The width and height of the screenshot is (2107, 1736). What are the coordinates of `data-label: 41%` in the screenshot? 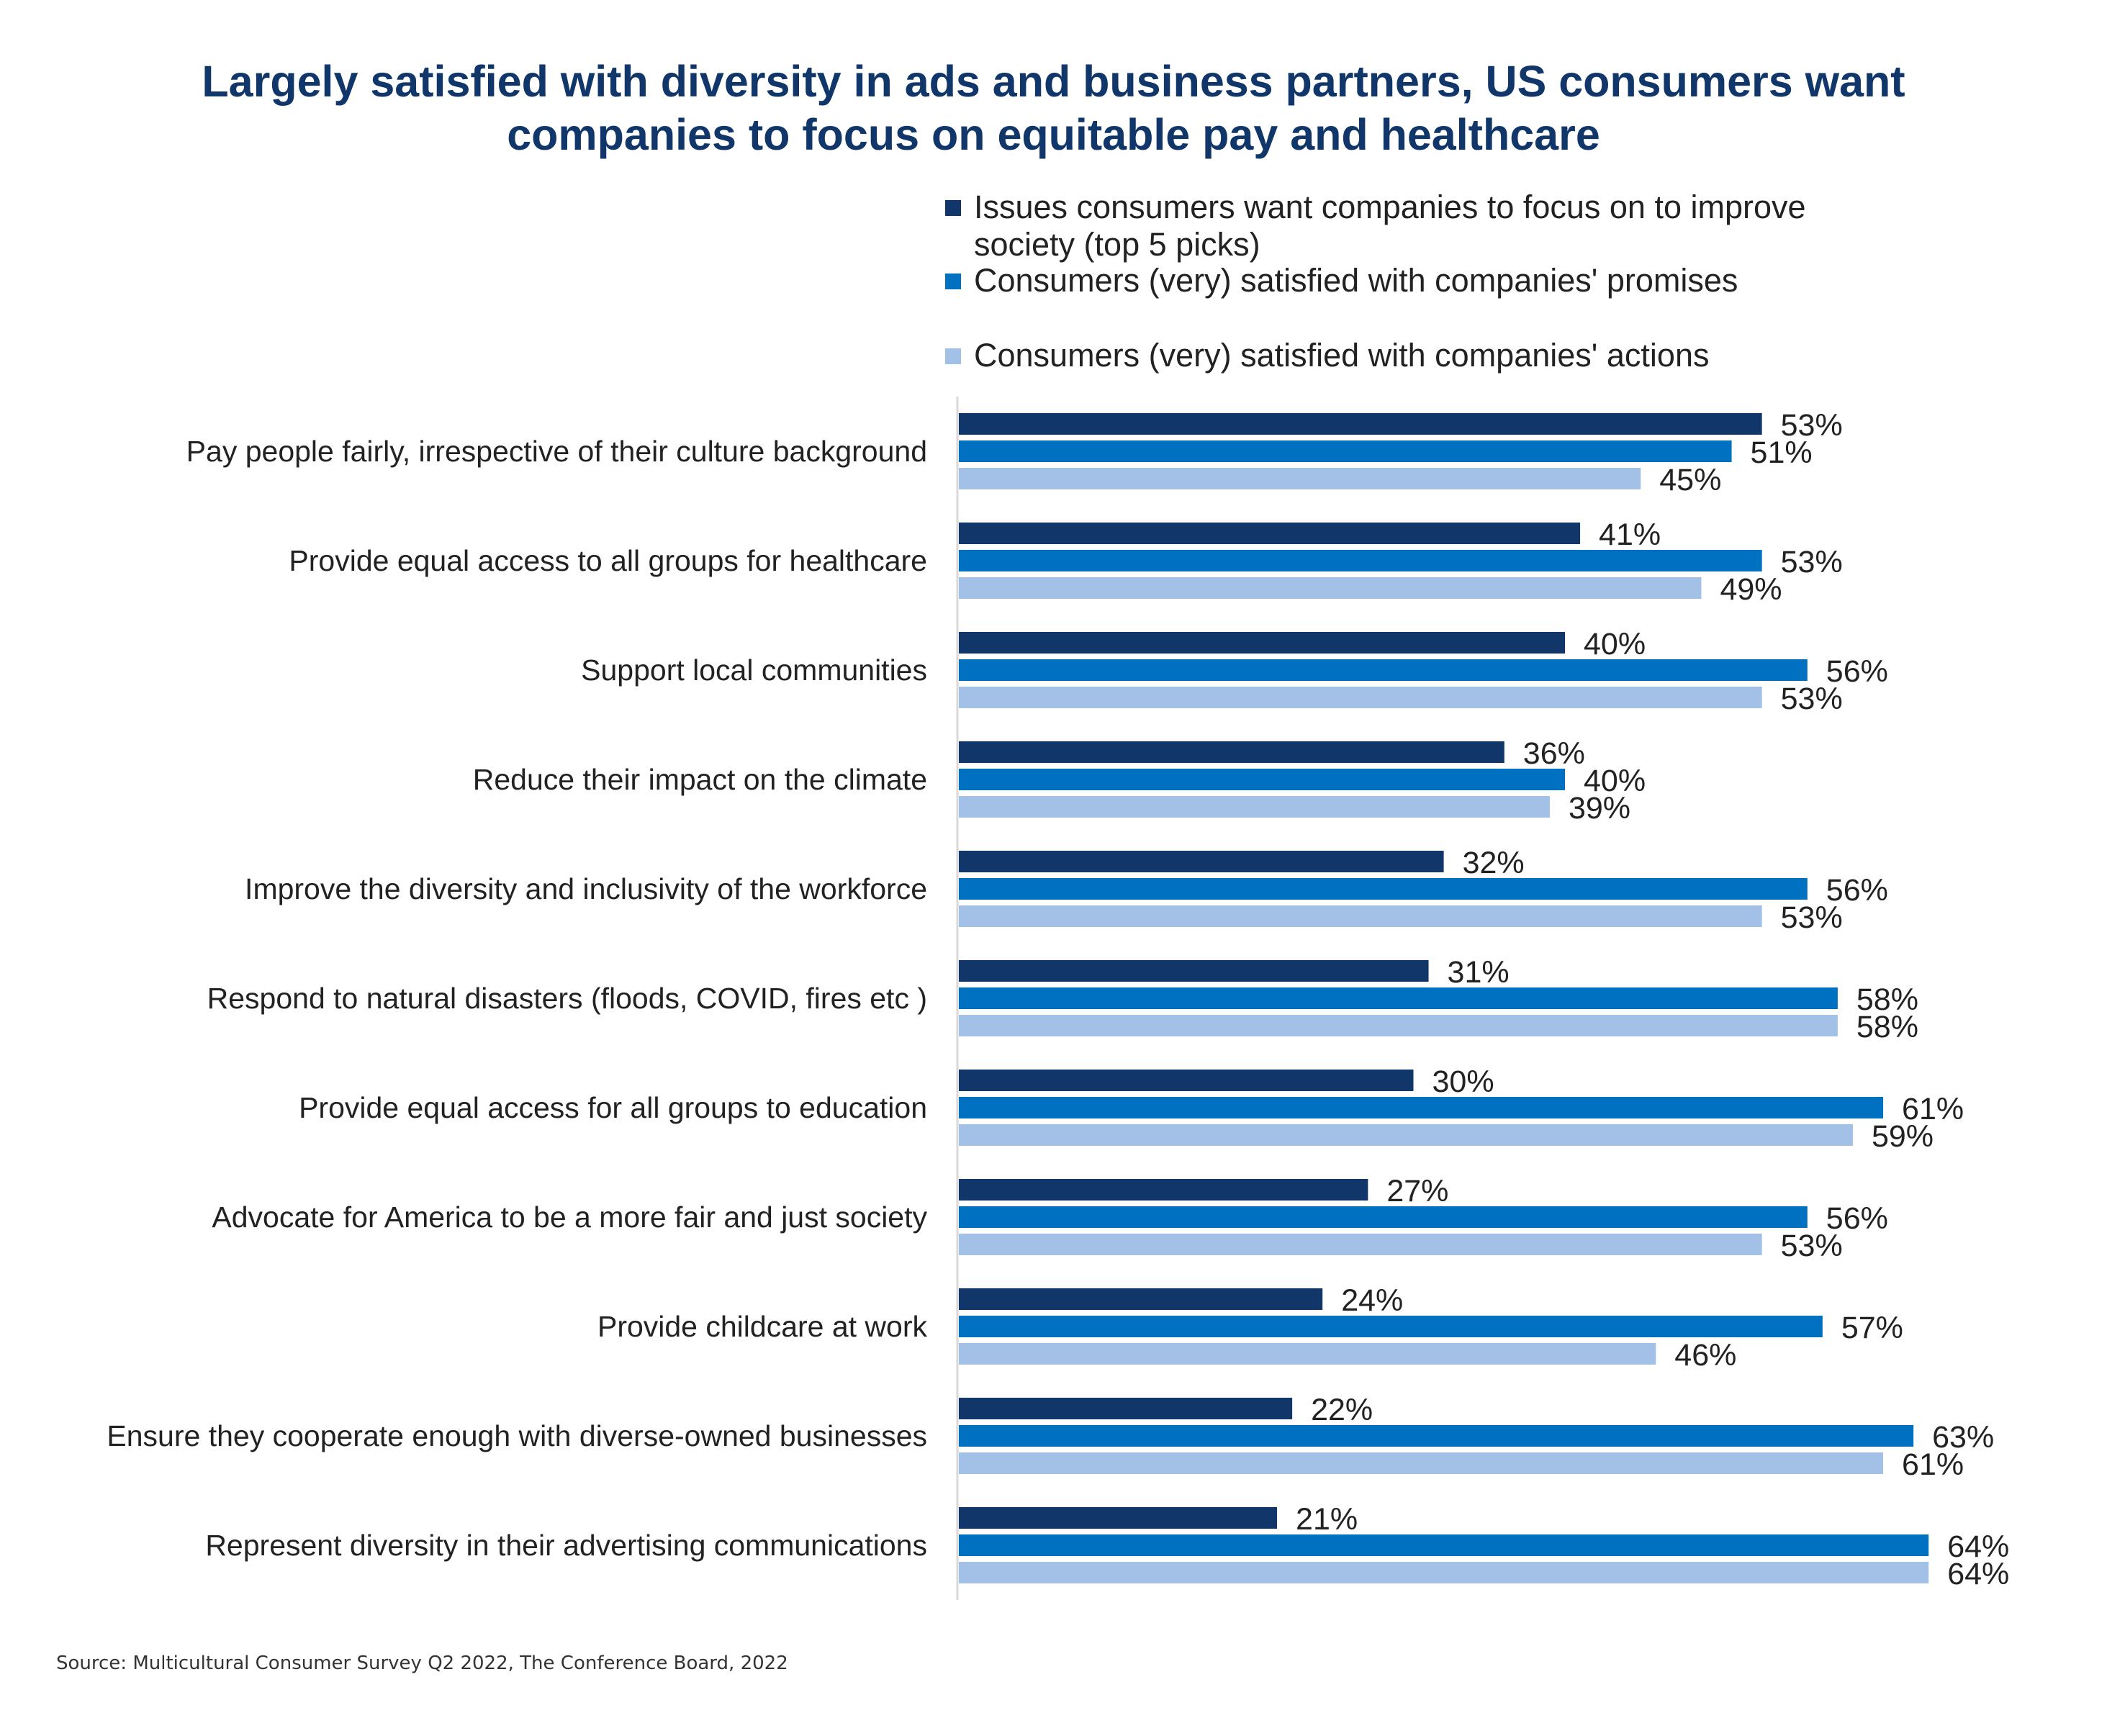 It's located at (1630, 534).